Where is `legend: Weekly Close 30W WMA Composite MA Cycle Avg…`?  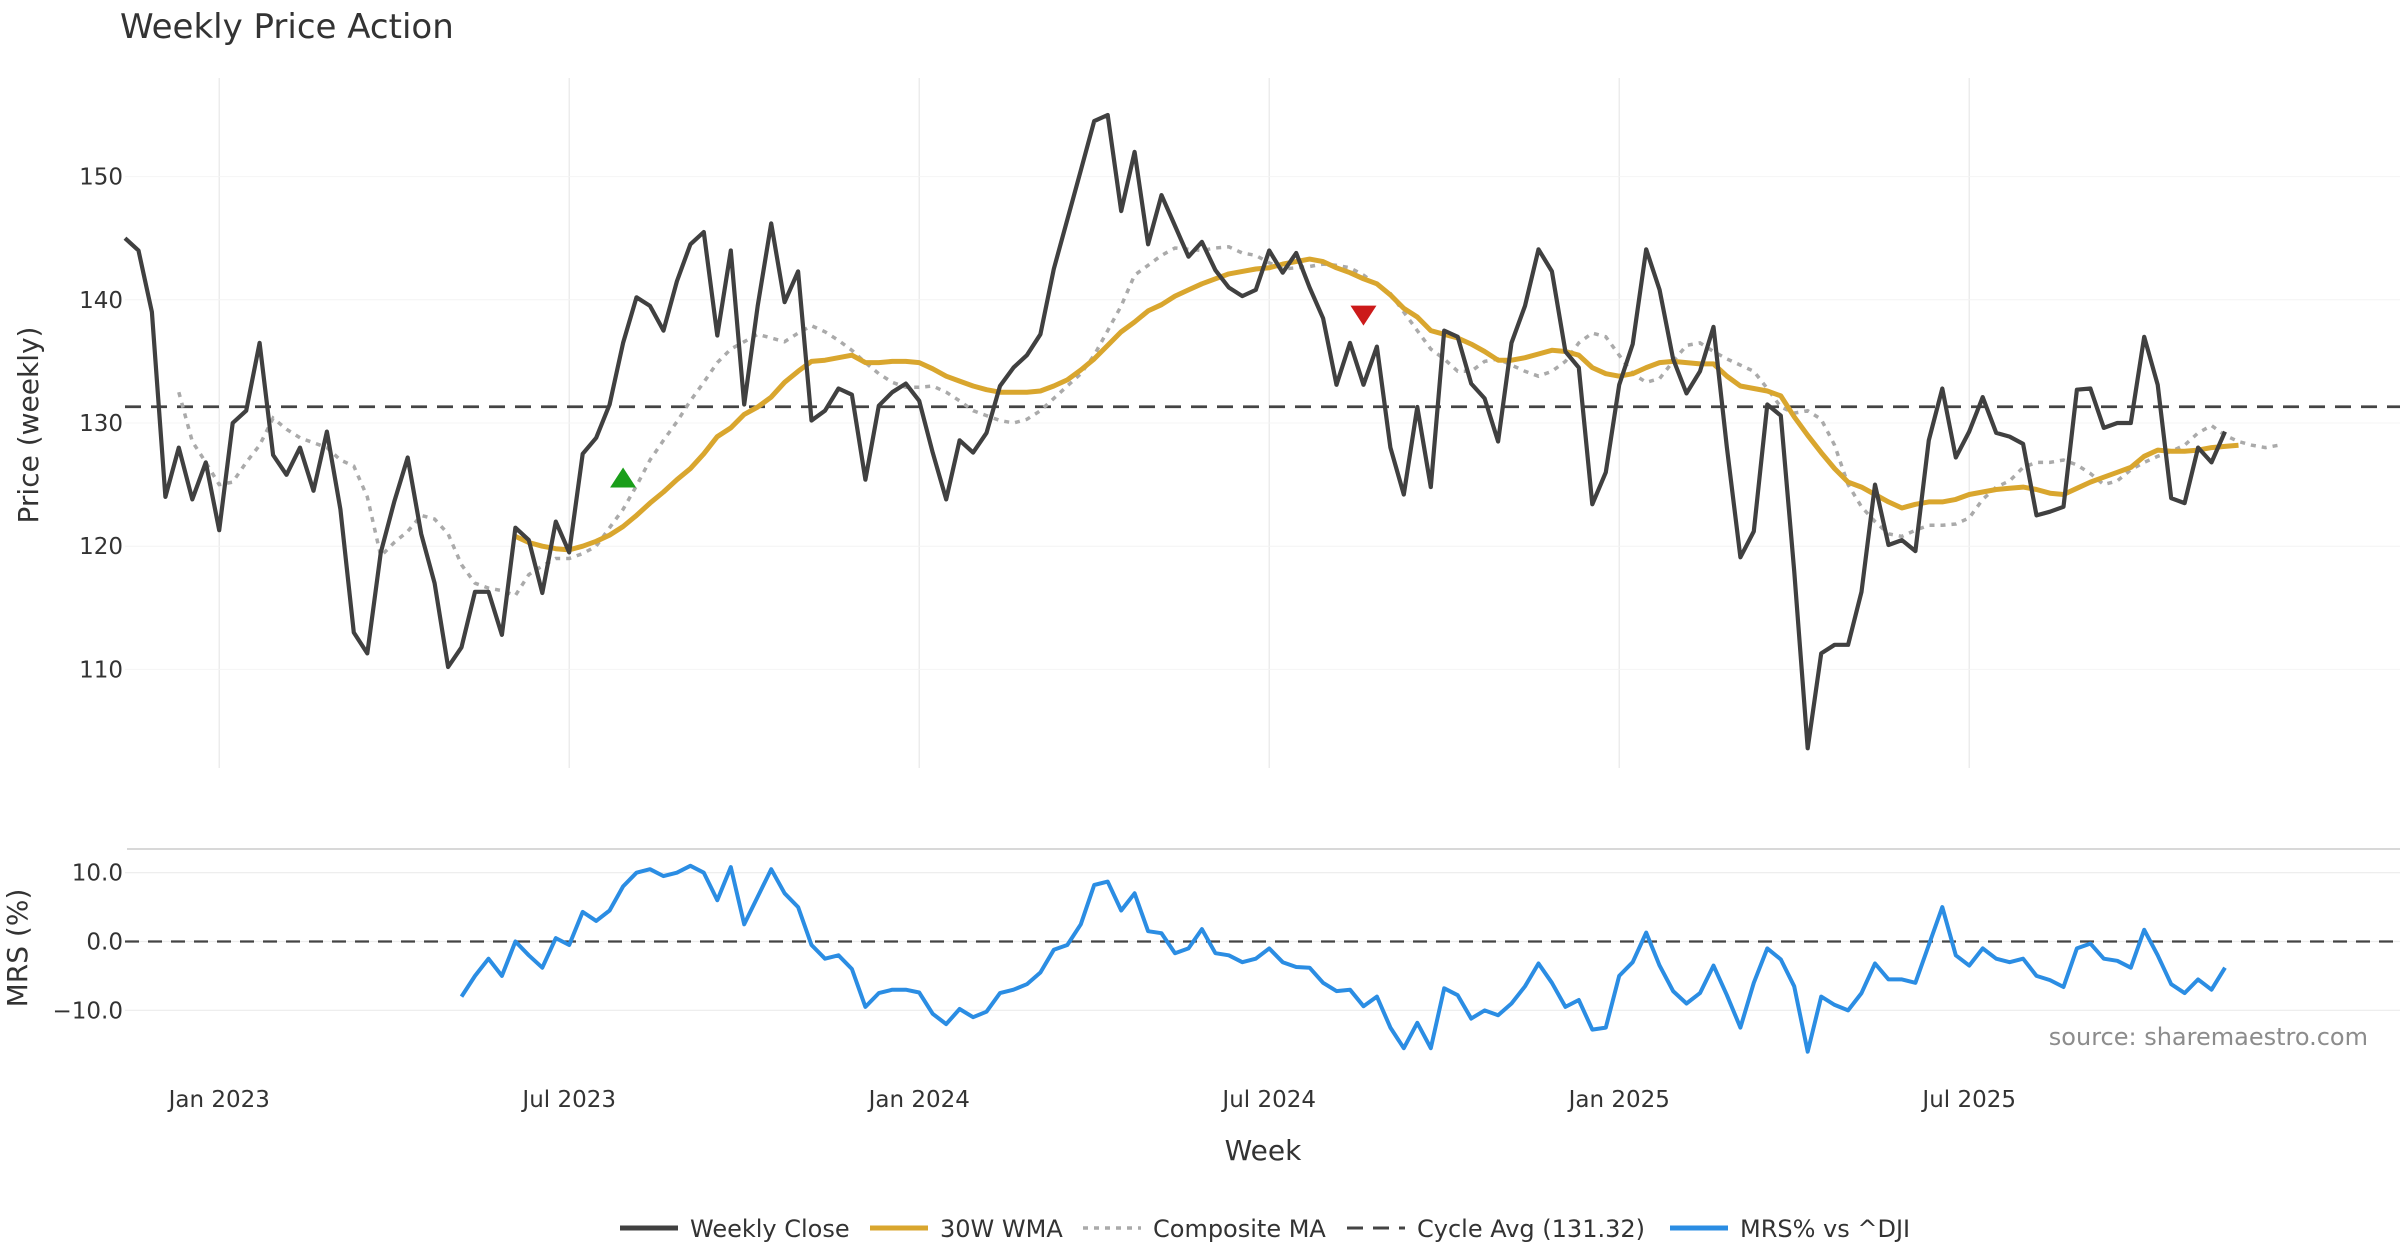 legend: Weekly Close 30W WMA Composite MA Cycle Avg… is located at coordinates (1265, 1229).